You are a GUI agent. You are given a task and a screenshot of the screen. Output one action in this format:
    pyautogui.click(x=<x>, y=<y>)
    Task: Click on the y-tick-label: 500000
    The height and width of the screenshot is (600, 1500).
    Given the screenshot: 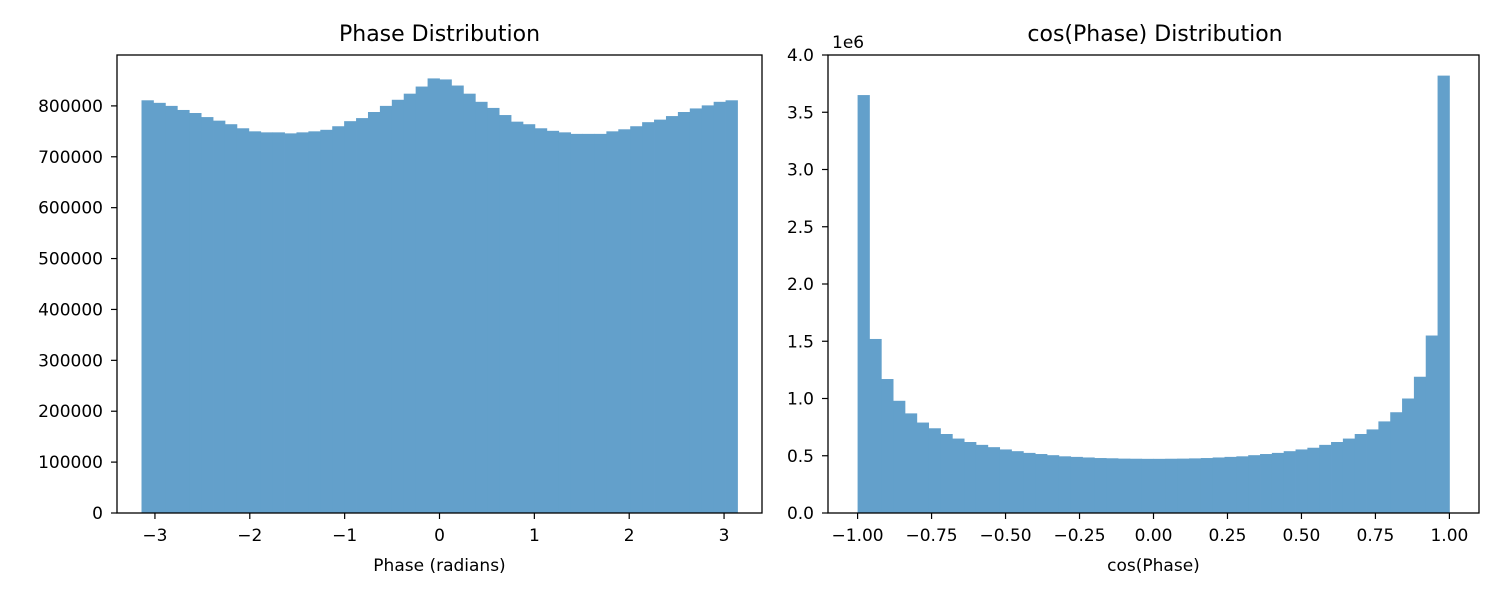 What is the action you would take?
    pyautogui.click(x=70, y=260)
    